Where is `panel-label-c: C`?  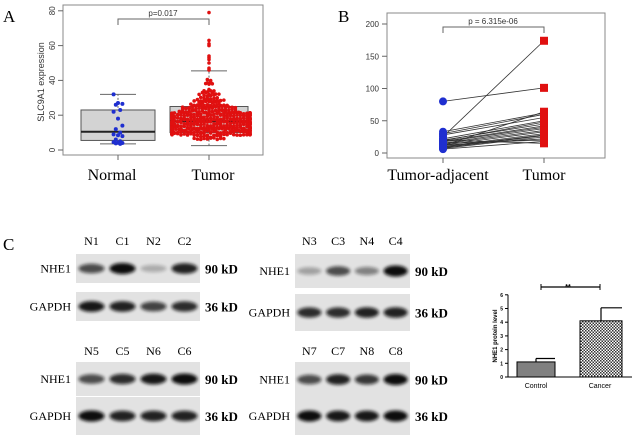 panel-label-c: C is located at coordinates (8, 244).